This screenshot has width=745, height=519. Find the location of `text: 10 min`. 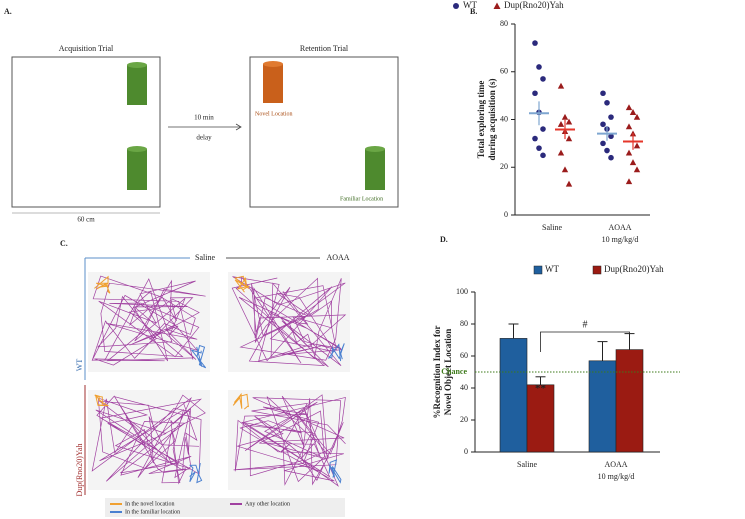

text: 10 min is located at coordinates (204, 118).